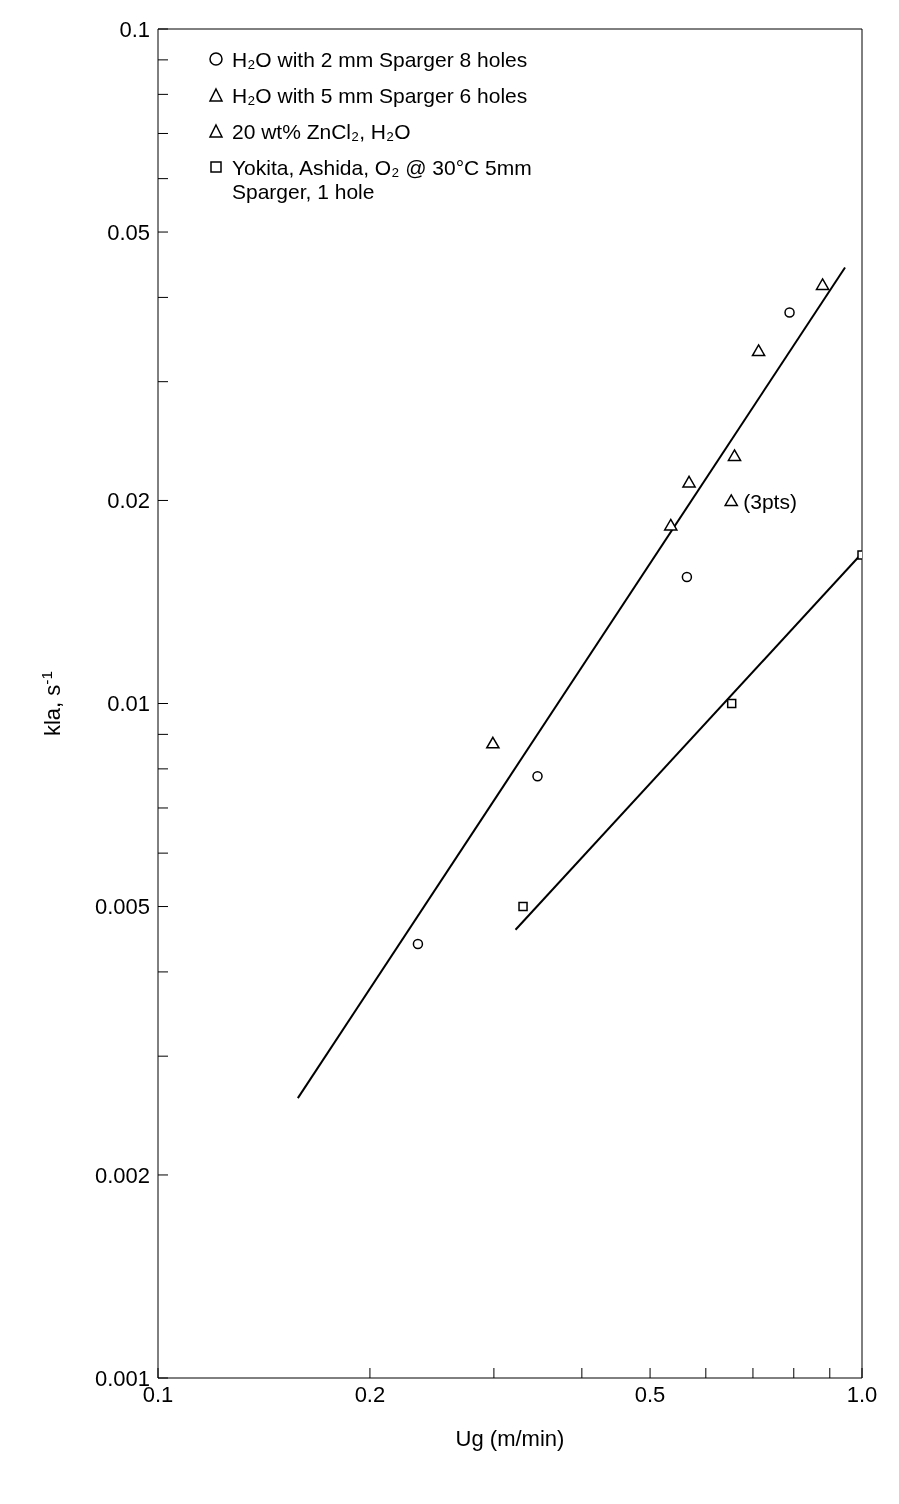  What do you see at coordinates (862, 1394) in the screenshot?
I see `x-tick-label: 1.0` at bounding box center [862, 1394].